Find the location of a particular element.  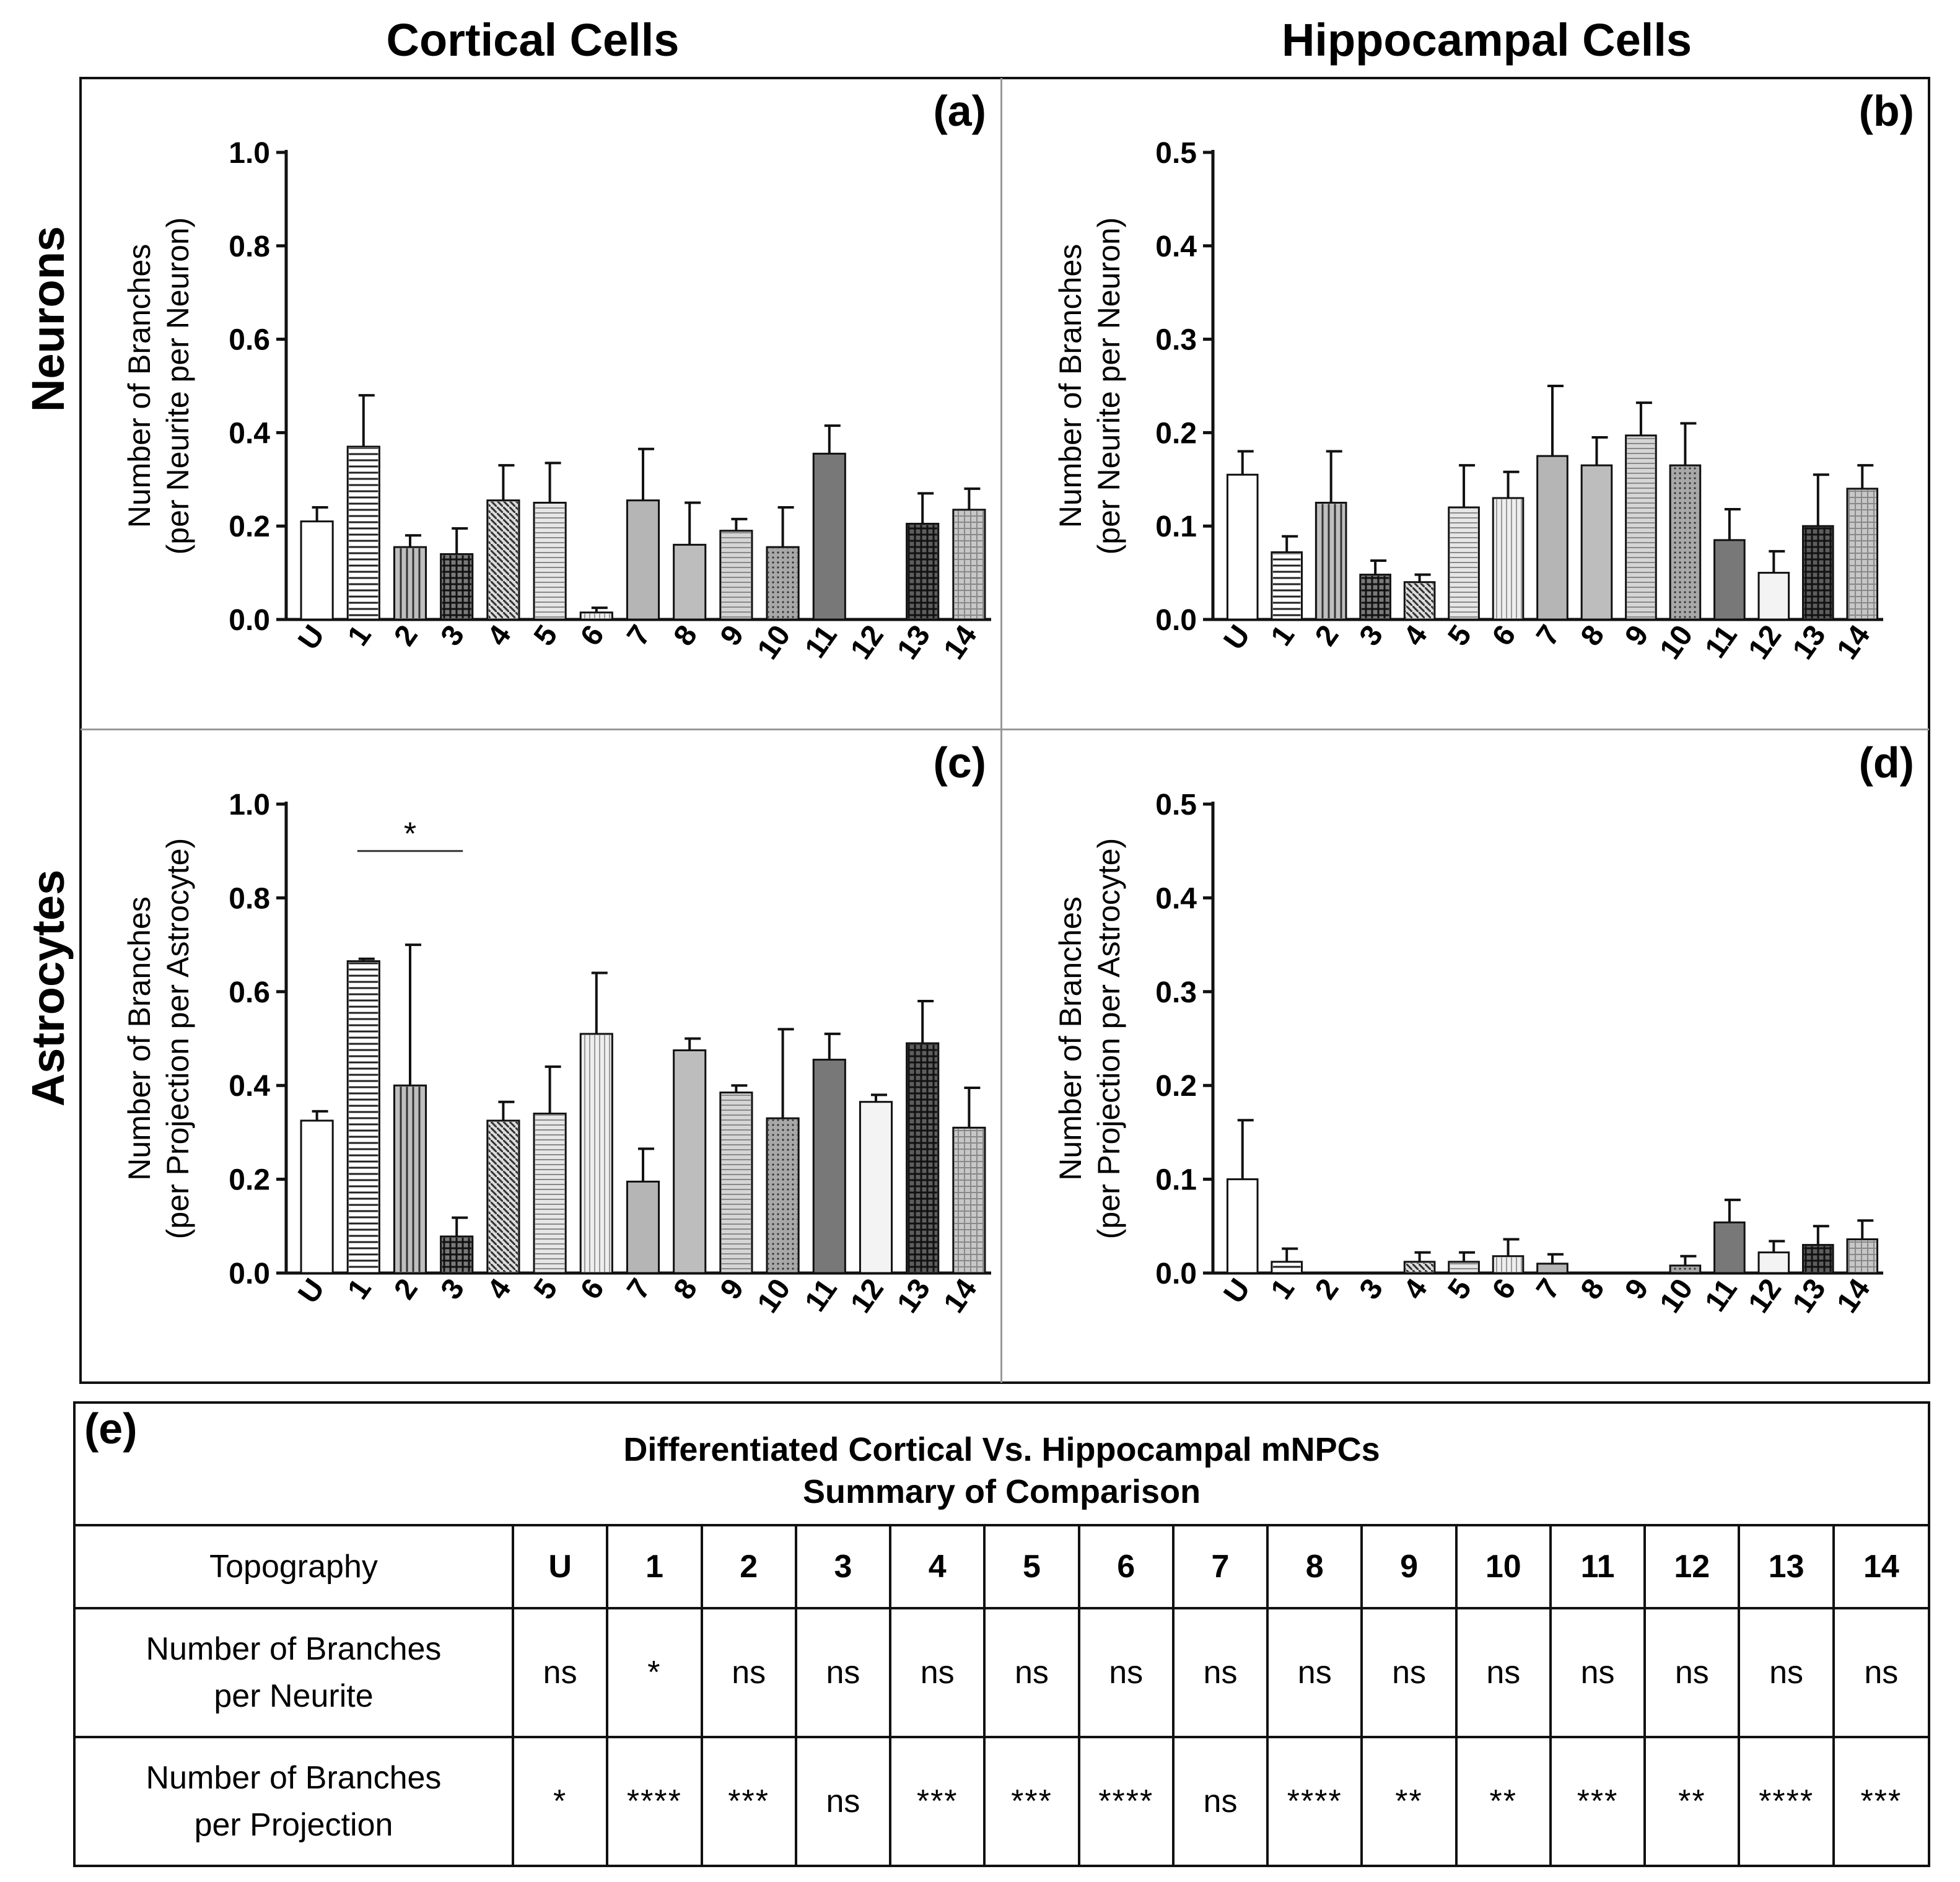

row-label-projection: Number of Branches per Projection is located at coordinates (295, 1800).